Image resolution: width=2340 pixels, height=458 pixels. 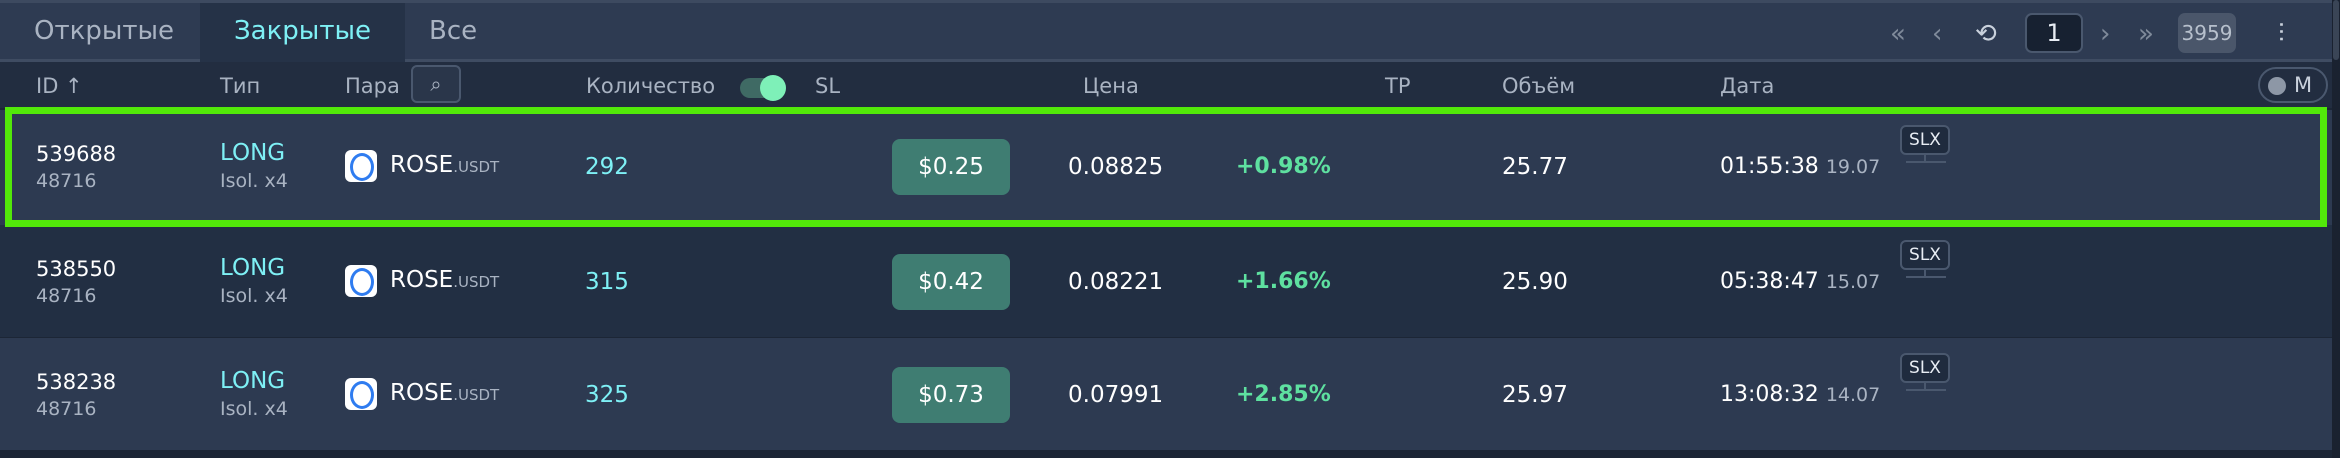 I want to click on sl-button: $0.73, so click(x=951, y=395).